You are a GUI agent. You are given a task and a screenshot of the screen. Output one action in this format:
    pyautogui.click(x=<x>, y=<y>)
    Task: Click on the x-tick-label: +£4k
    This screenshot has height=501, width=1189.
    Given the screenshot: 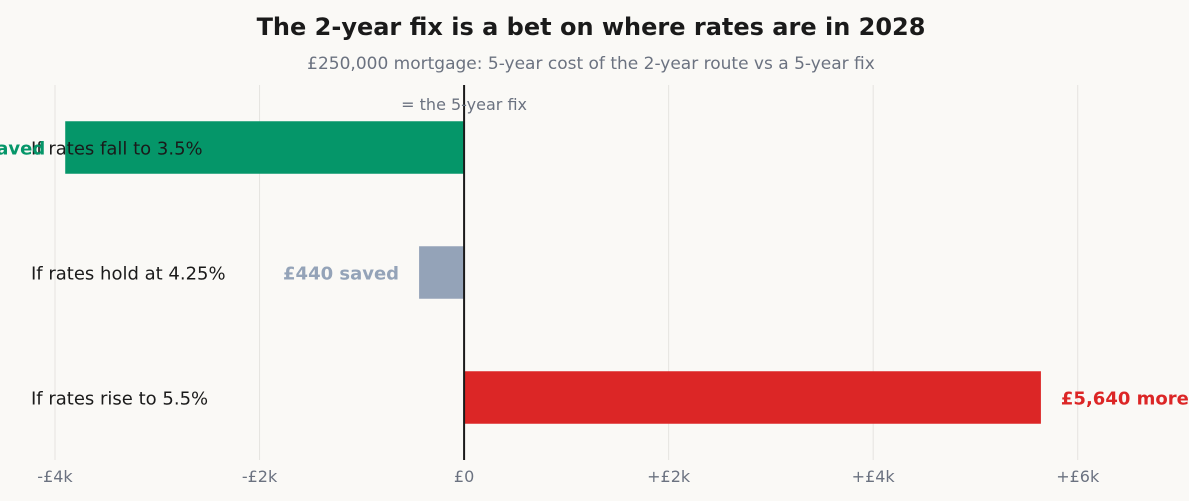 What is the action you would take?
    pyautogui.click(x=874, y=476)
    